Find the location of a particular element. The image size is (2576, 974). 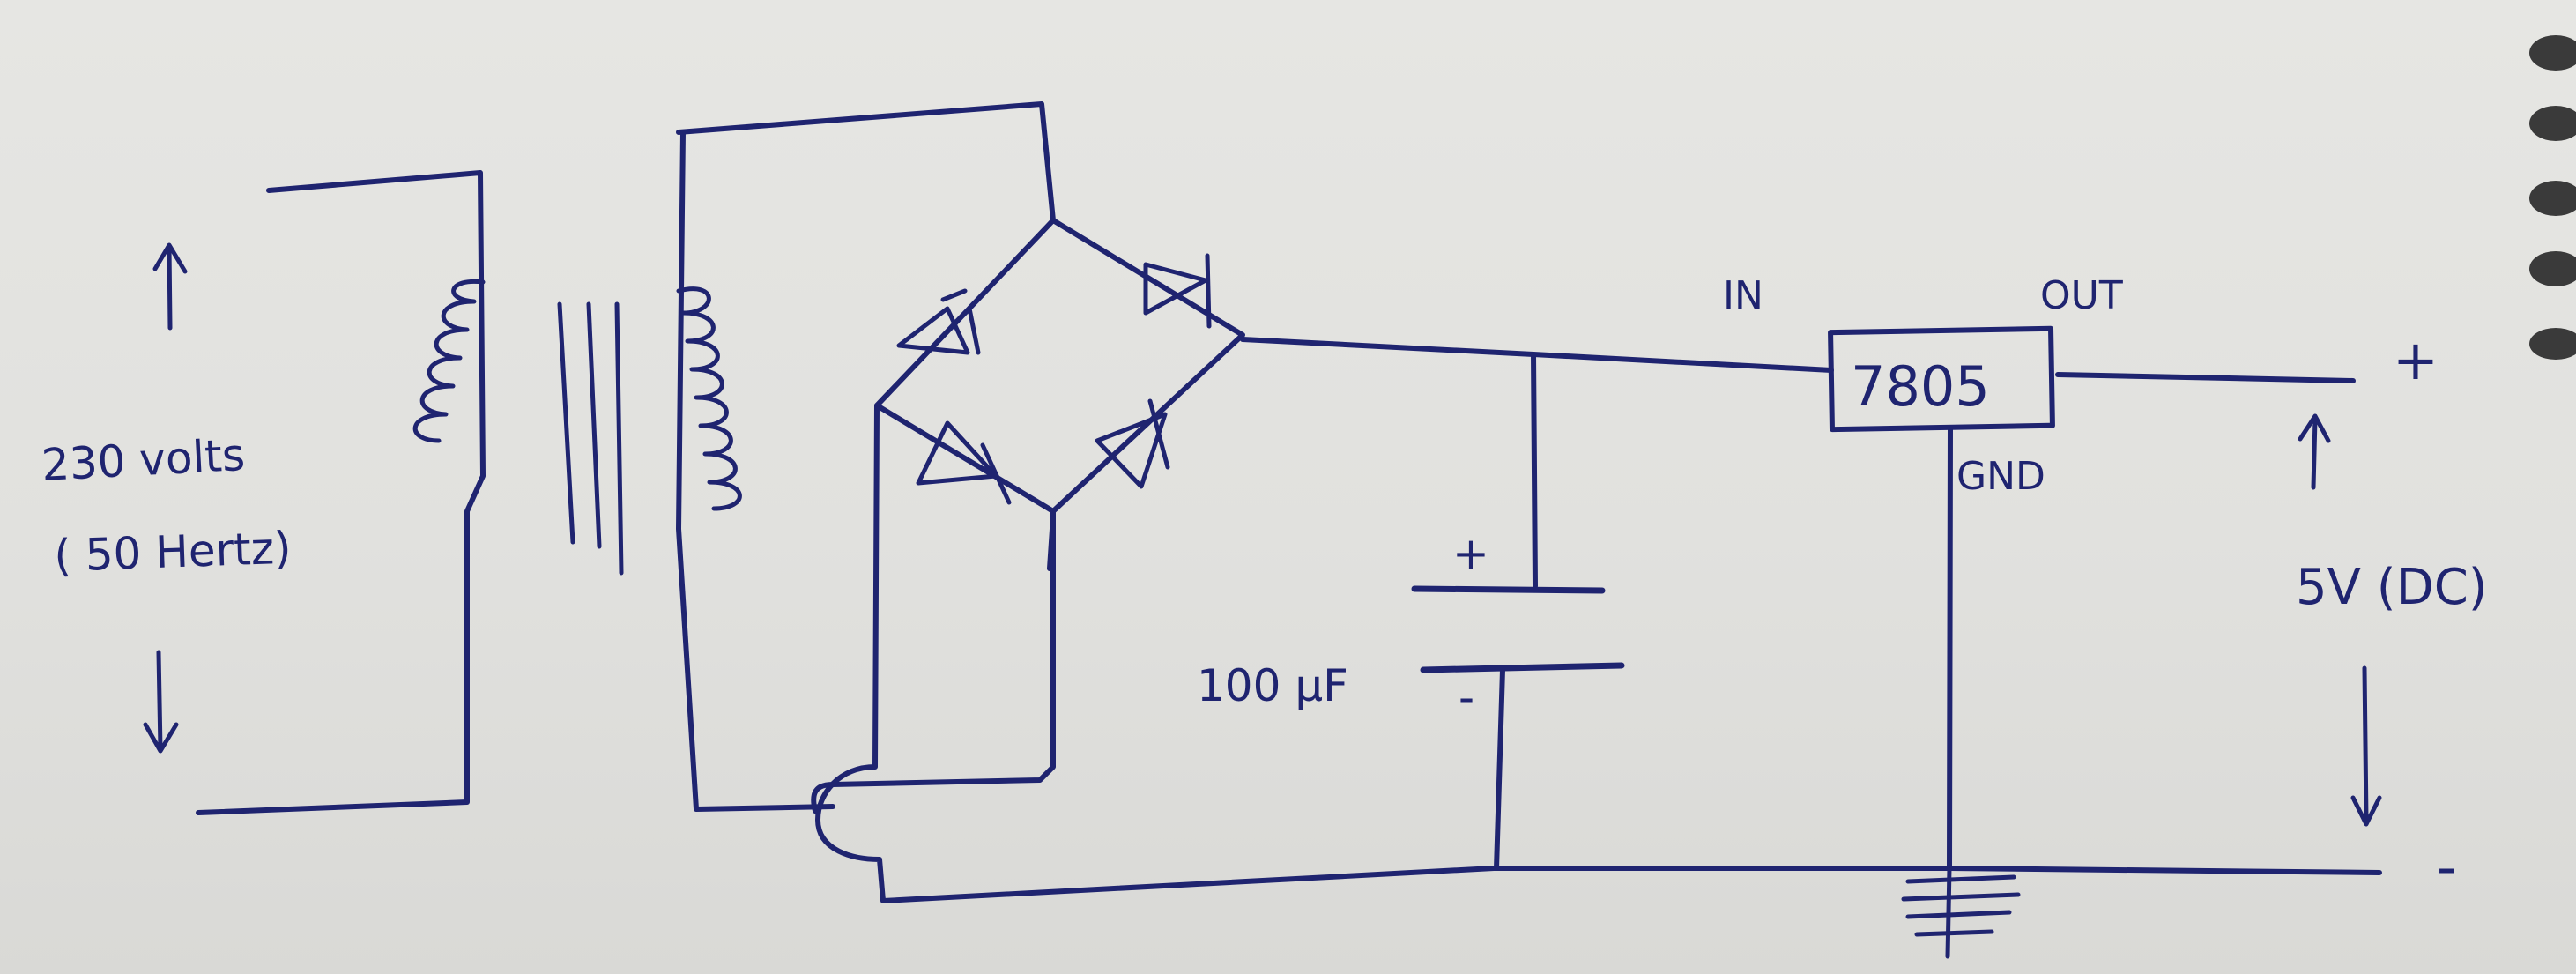

spiral-binding is located at coordinates (2552, 197).